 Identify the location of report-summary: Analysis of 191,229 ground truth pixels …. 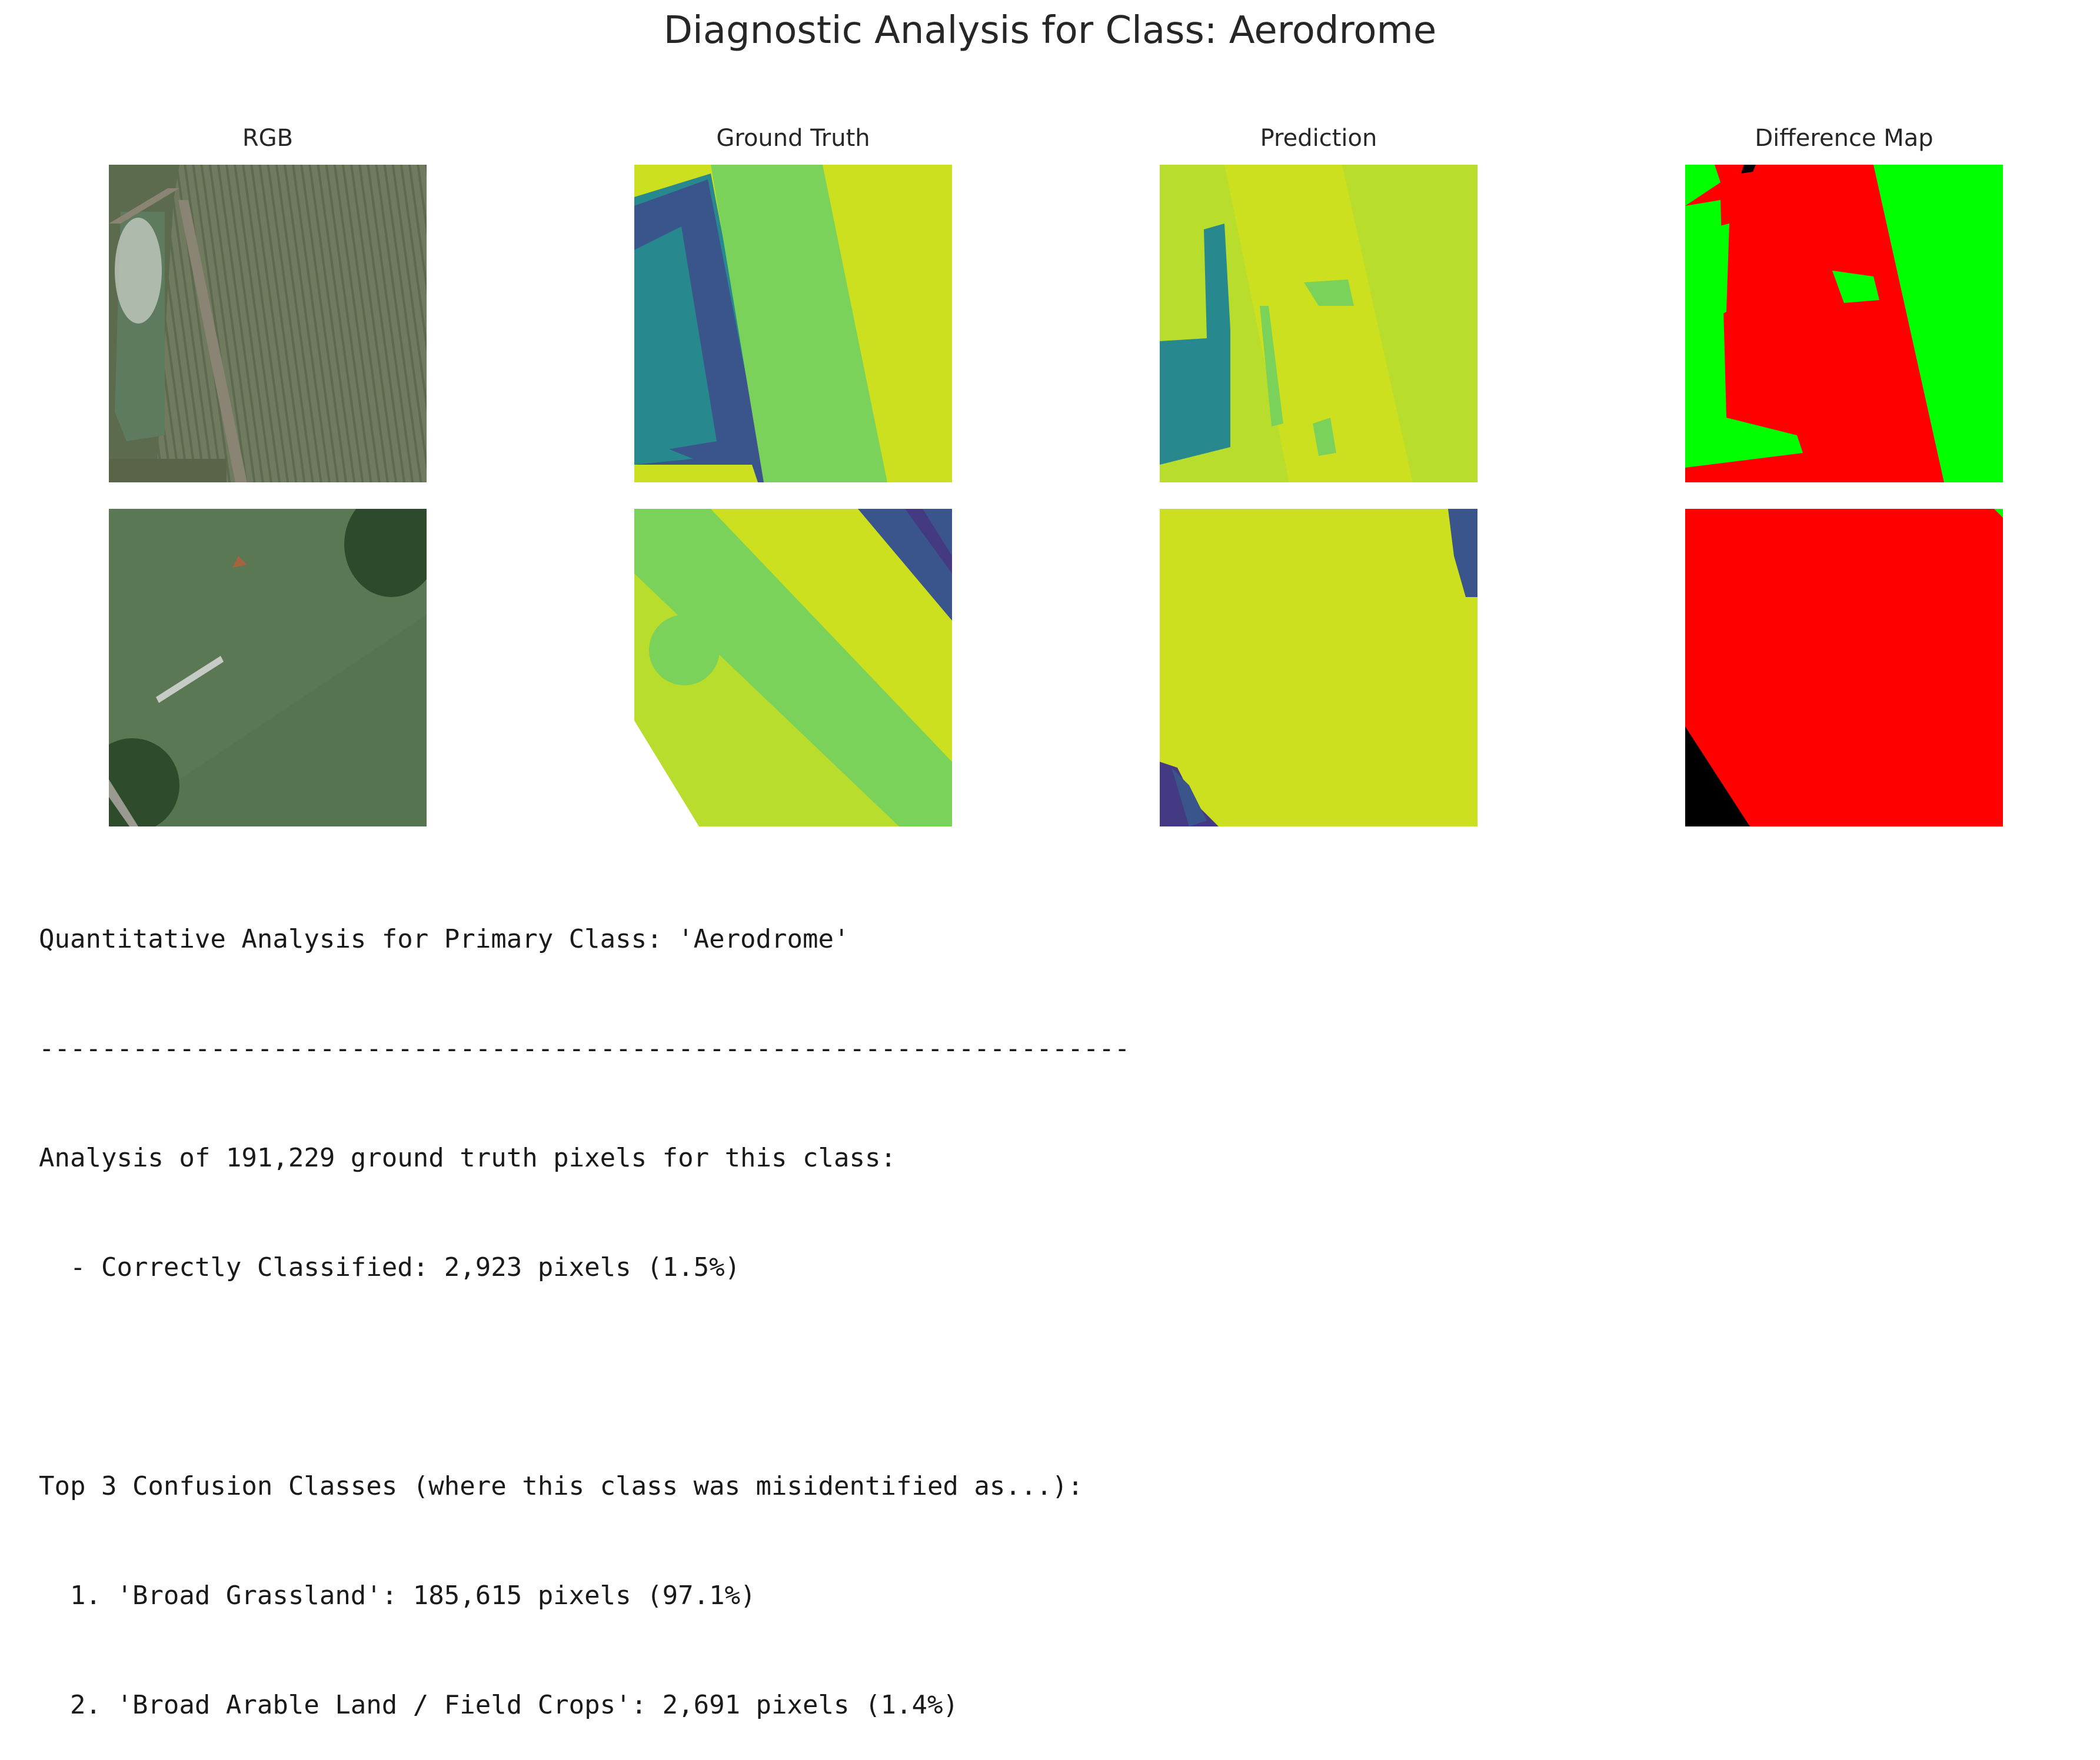
(467, 1158).